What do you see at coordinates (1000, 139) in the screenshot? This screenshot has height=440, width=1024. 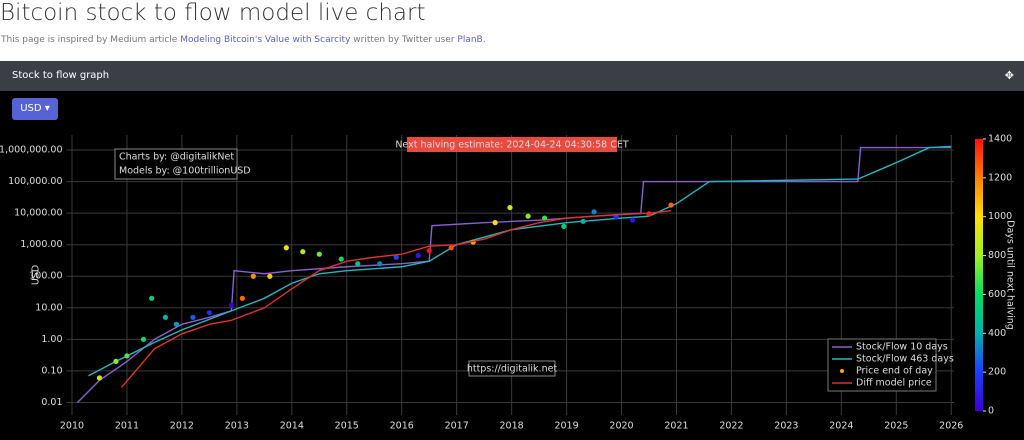 I see `colorbar-tick-label: 1400` at bounding box center [1000, 139].